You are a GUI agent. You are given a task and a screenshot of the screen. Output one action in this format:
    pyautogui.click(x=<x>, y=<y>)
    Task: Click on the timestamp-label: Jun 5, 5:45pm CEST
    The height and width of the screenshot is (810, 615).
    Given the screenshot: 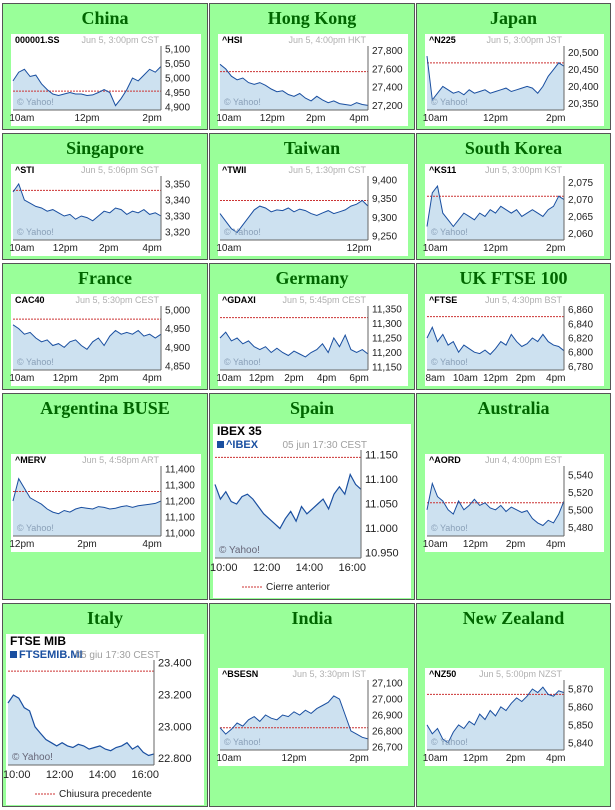 What is the action you would take?
    pyautogui.click(x=324, y=300)
    